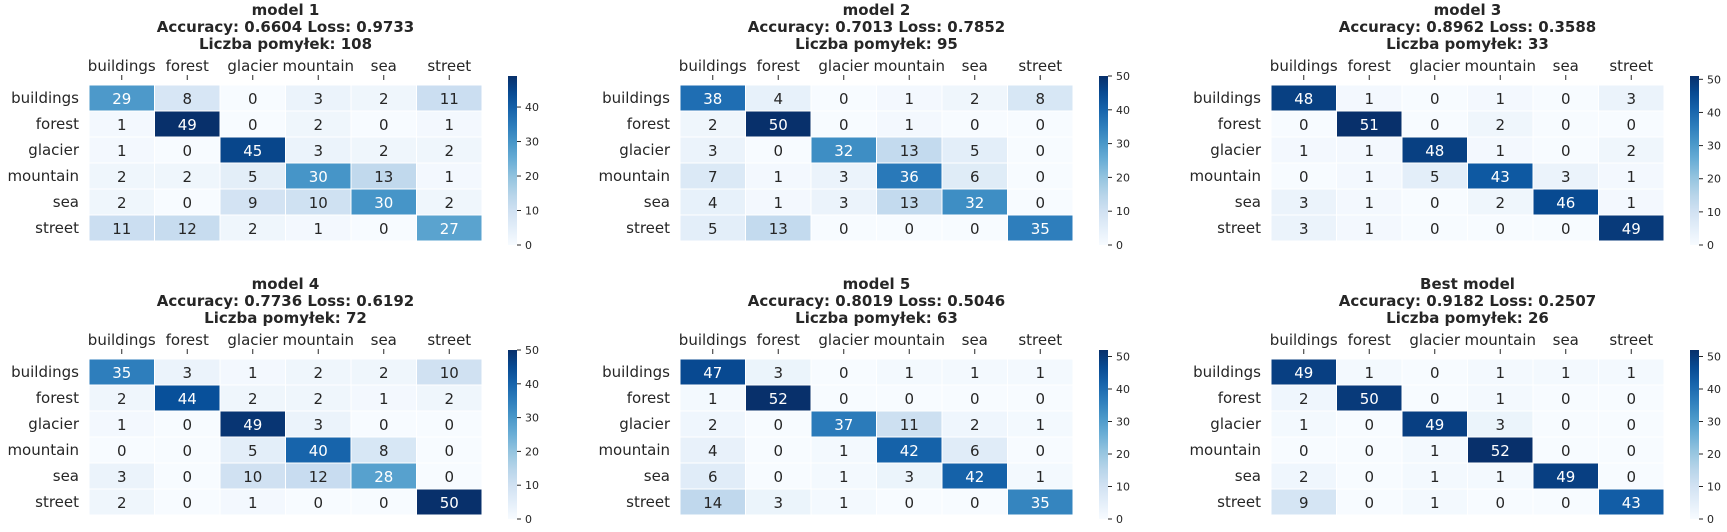 The image size is (1727, 532). Describe the element at coordinates (1369, 399) in the screenshot. I see `cell-value-label: 50` at that location.